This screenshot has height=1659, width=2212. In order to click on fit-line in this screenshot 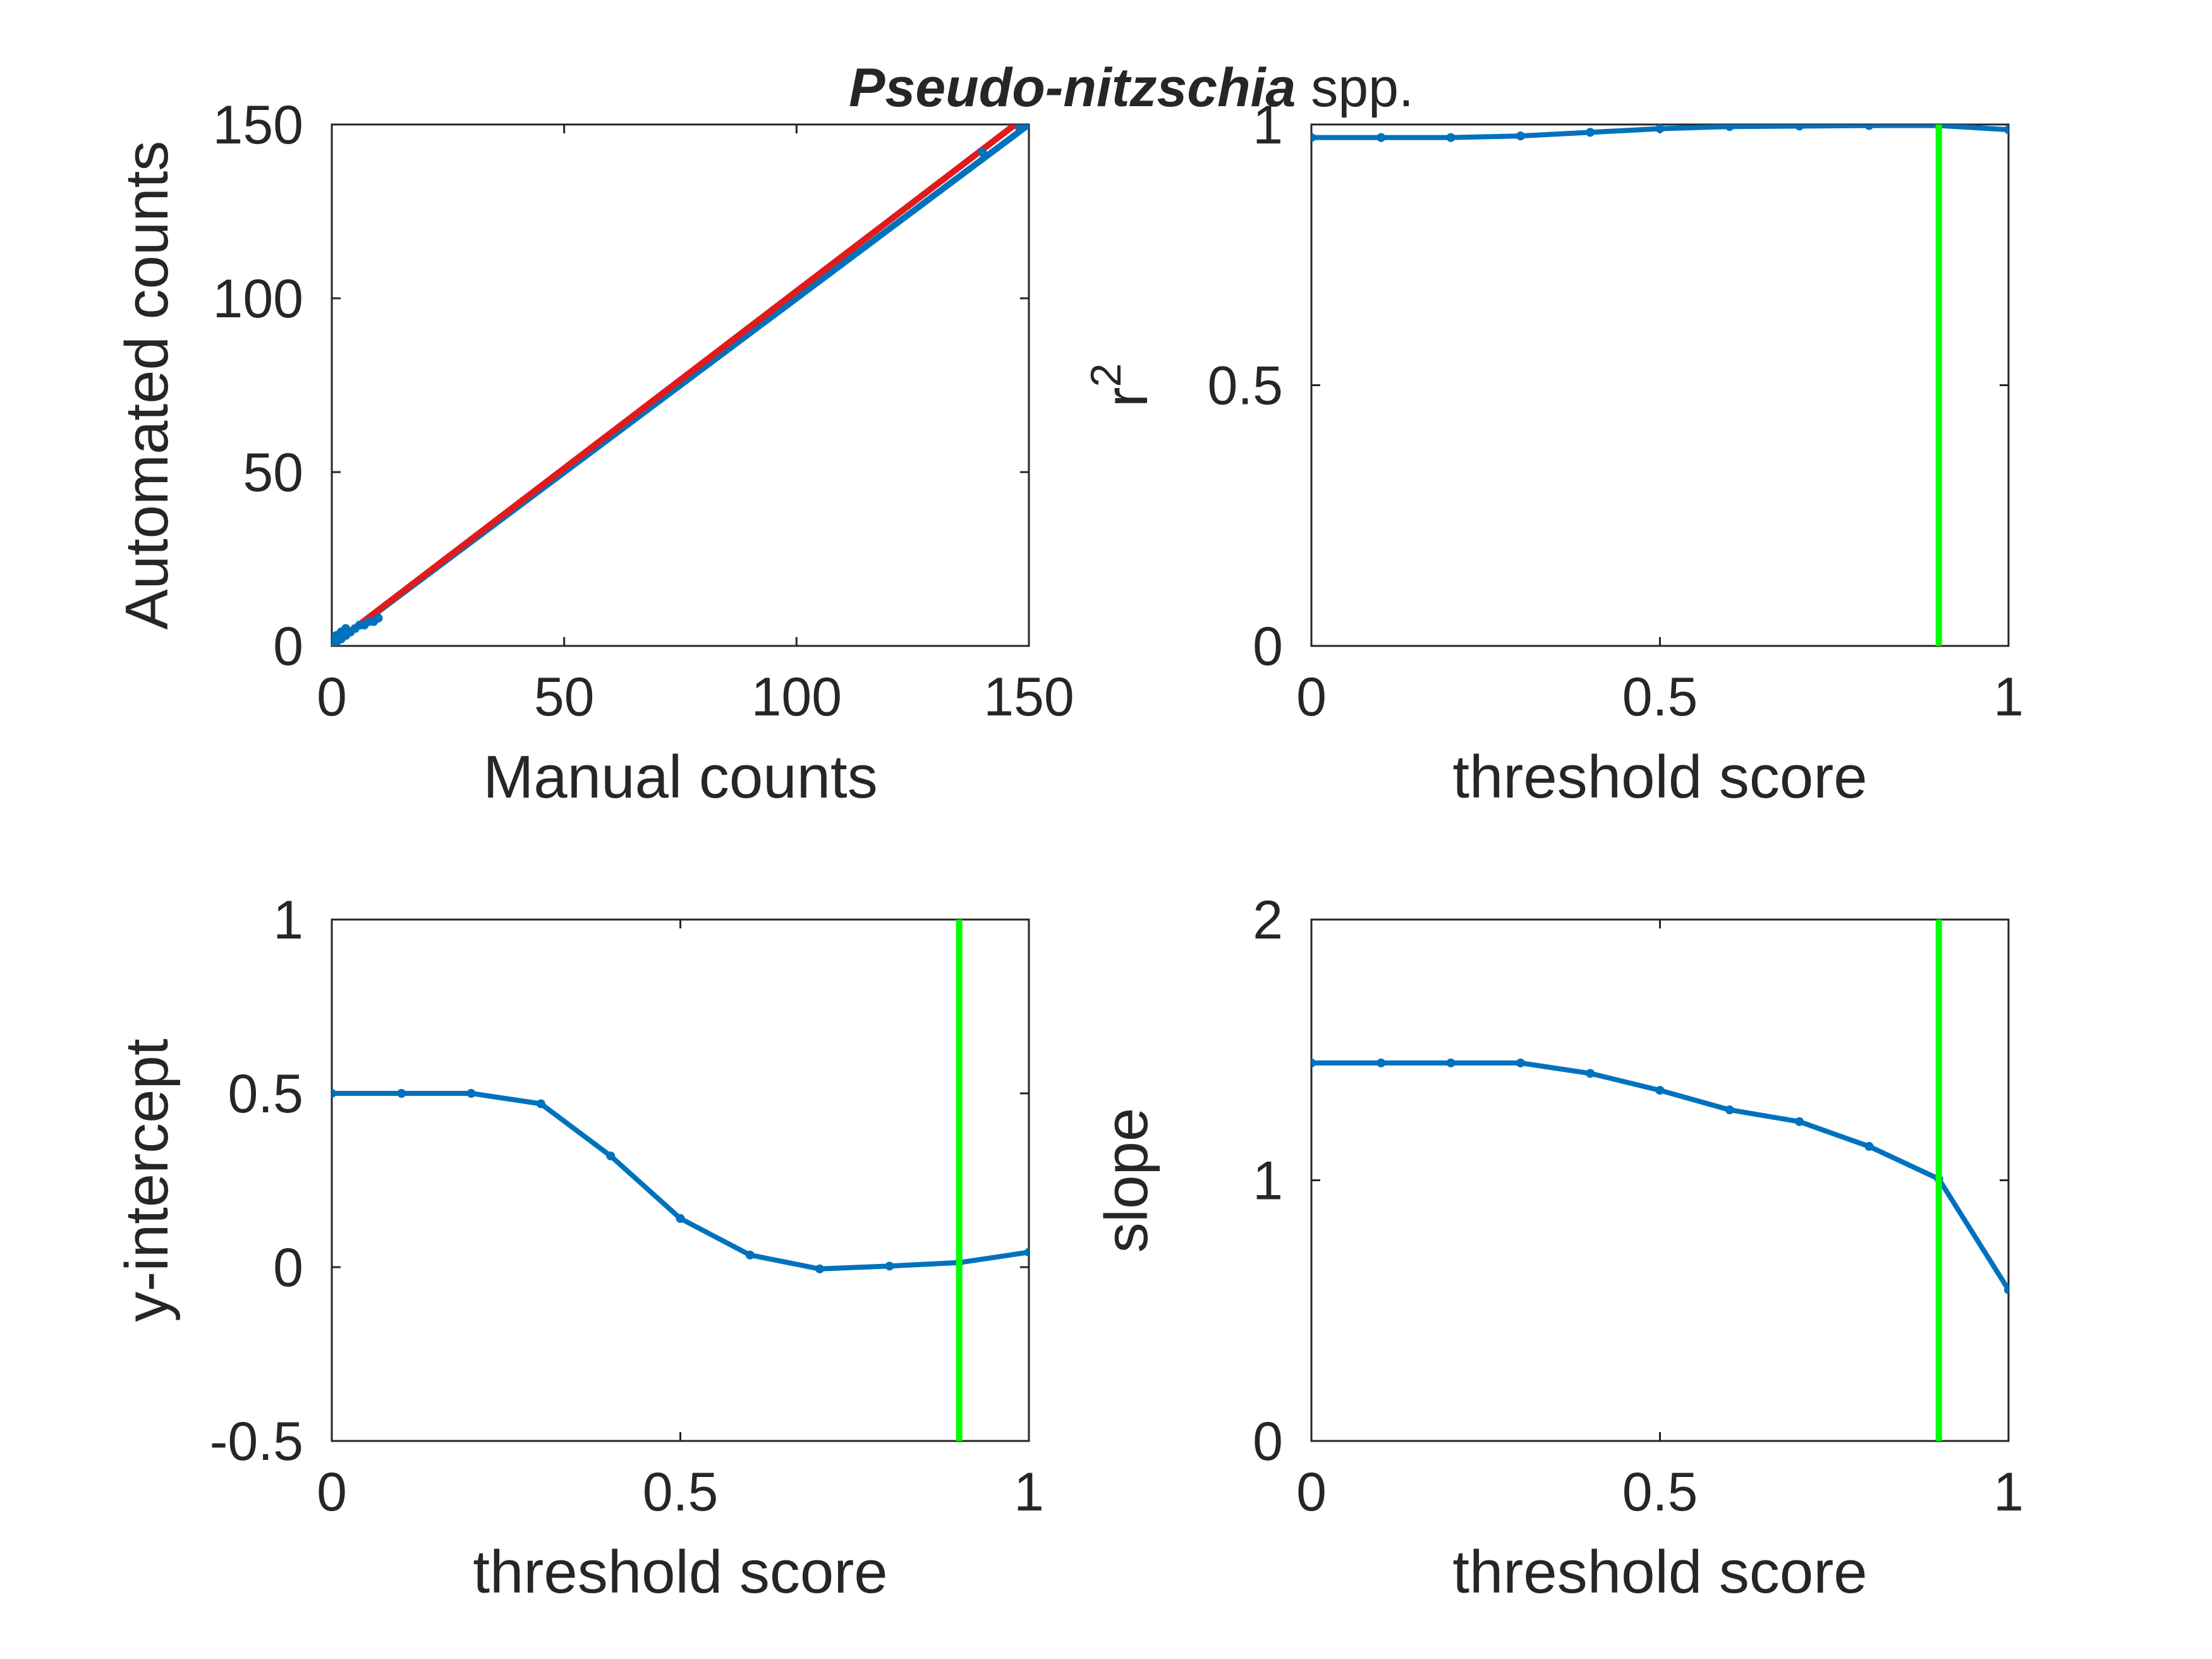, I will do `click(676, 385)`.